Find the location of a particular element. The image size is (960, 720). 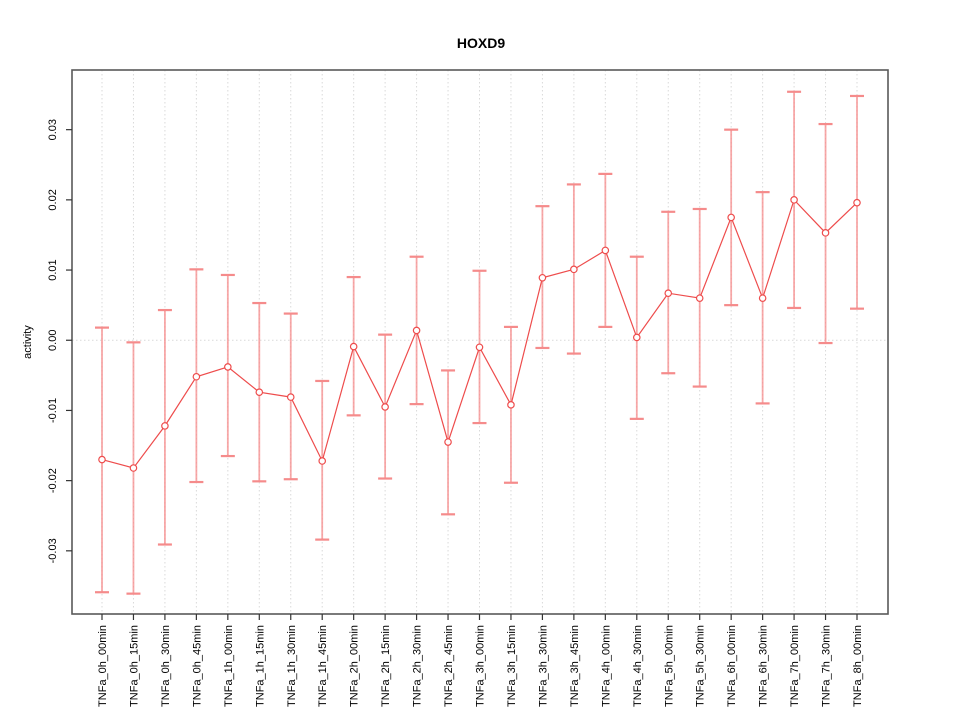

y-tick-label: 0.03 is located at coordinates (53, 129).